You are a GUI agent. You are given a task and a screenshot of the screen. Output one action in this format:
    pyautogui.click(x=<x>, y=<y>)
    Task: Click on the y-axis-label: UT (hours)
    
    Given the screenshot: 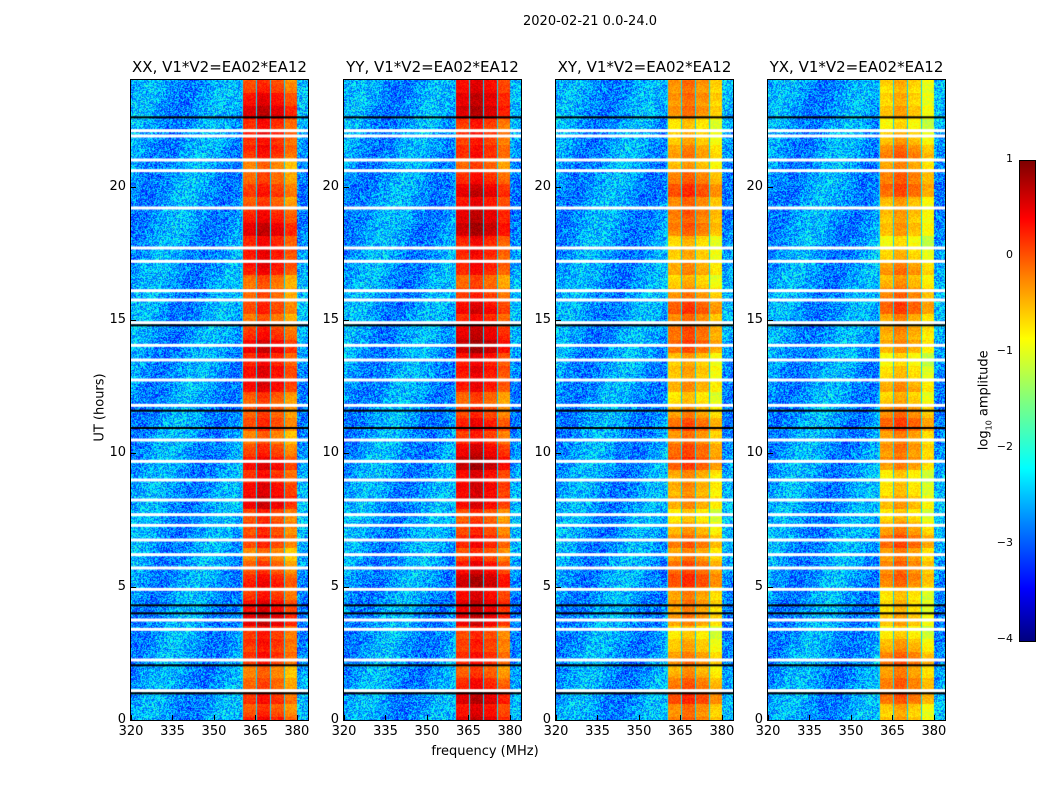 What is the action you would take?
    pyautogui.click(x=100, y=407)
    